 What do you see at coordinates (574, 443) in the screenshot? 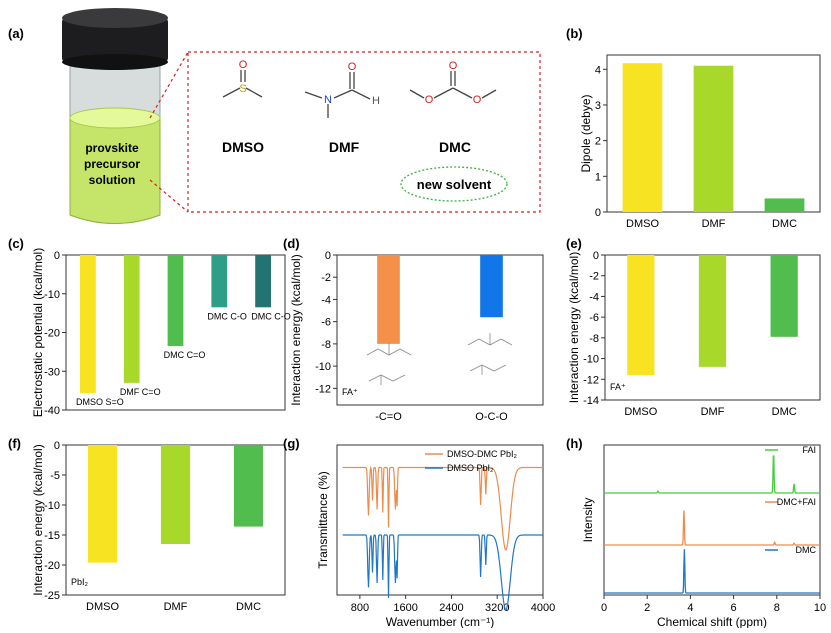
I see `panel-label: (h)` at bounding box center [574, 443].